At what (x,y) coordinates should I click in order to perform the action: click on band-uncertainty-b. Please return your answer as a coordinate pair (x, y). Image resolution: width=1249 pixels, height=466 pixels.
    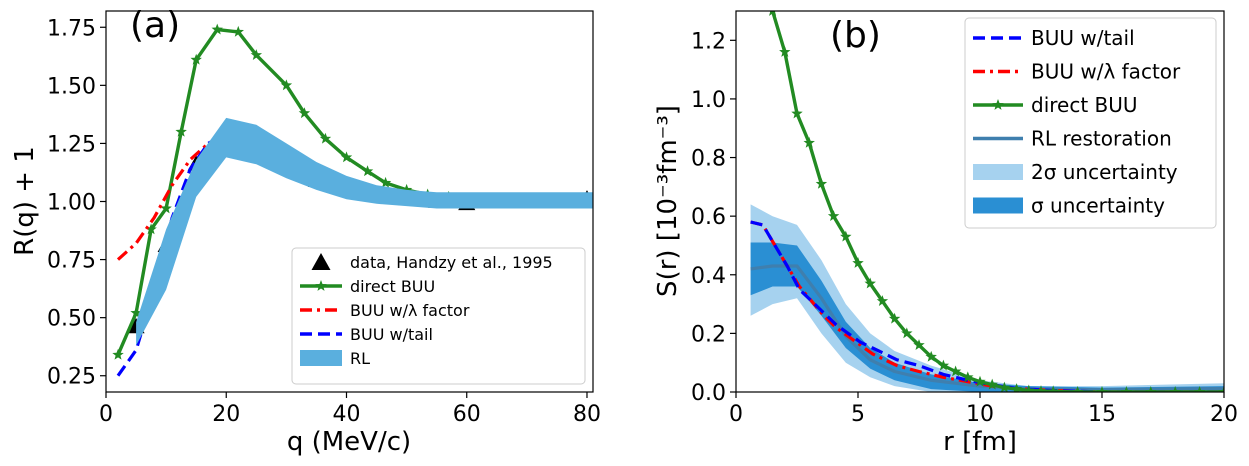
    Looking at the image, I should click on (987, 317).